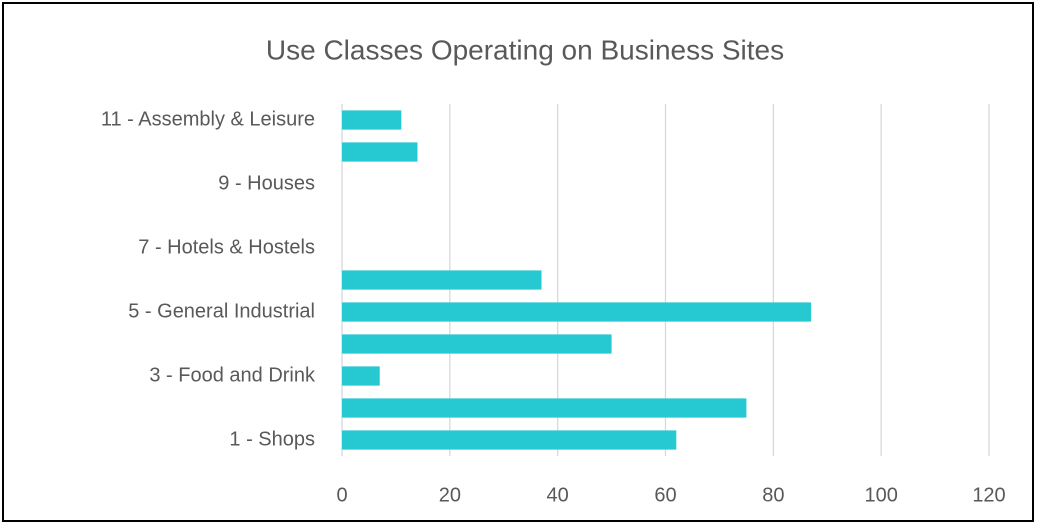 The width and height of the screenshot is (1037, 524). Describe the element at coordinates (558, 495) in the screenshot. I see `x-tick-label: 40` at that location.